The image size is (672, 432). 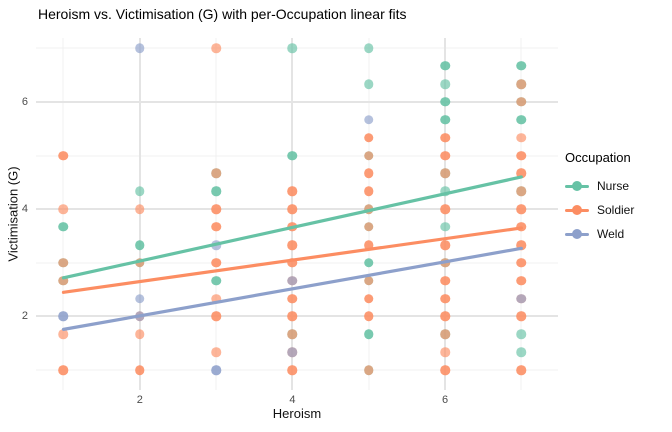 I want to click on y-axis-label: Victimisation (G), so click(x=13, y=214).